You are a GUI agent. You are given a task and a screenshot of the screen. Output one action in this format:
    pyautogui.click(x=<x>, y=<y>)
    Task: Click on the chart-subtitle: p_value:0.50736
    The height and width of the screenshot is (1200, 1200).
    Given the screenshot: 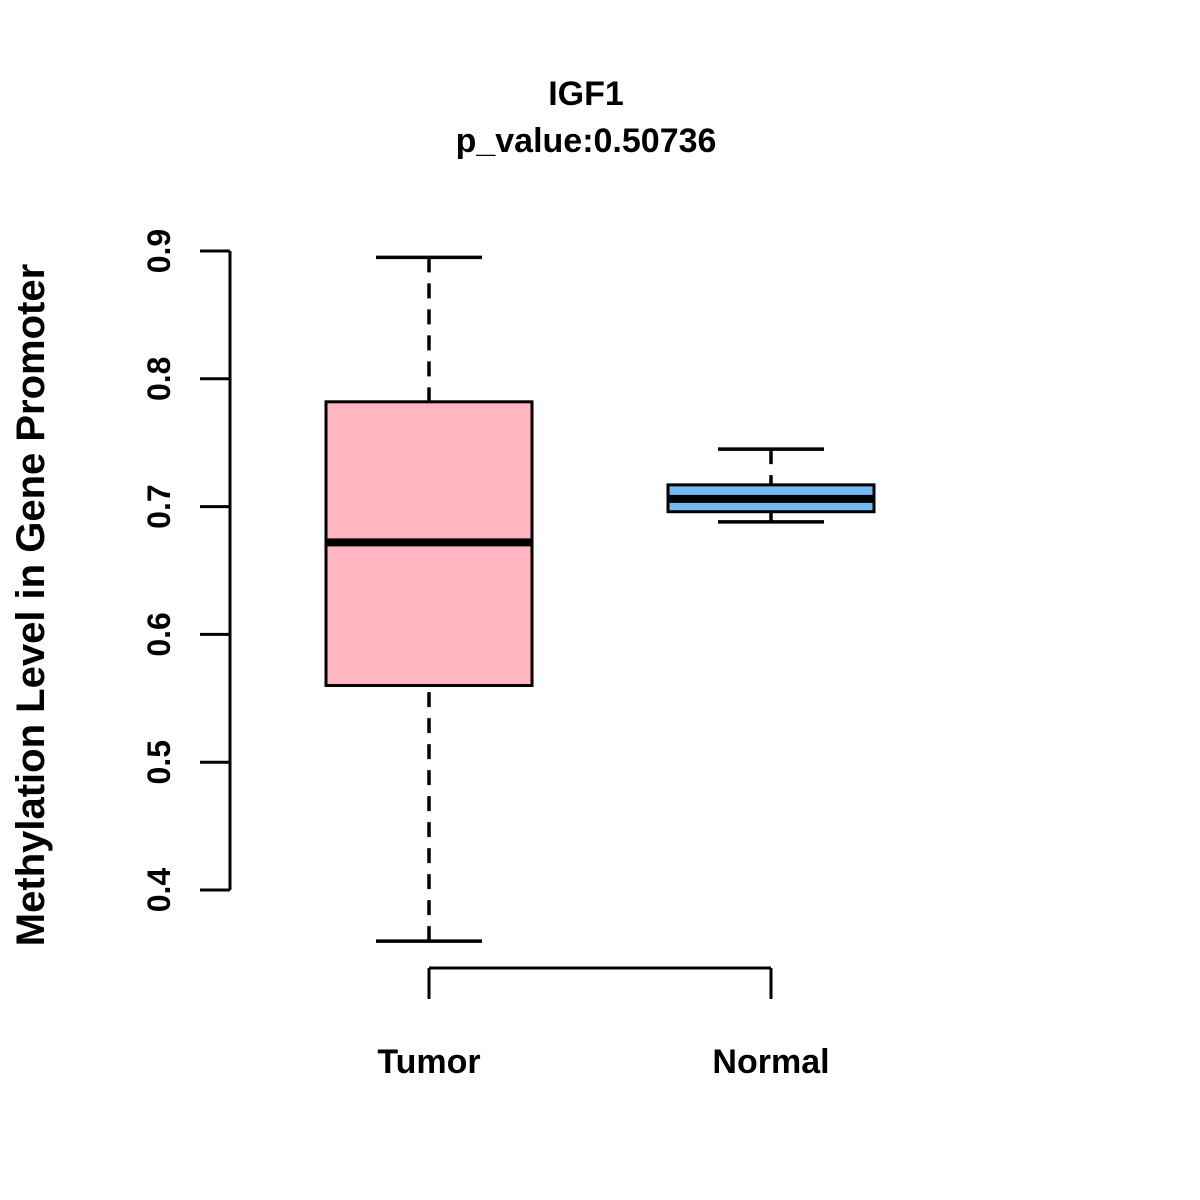 What is the action you would take?
    pyautogui.click(x=586, y=141)
    